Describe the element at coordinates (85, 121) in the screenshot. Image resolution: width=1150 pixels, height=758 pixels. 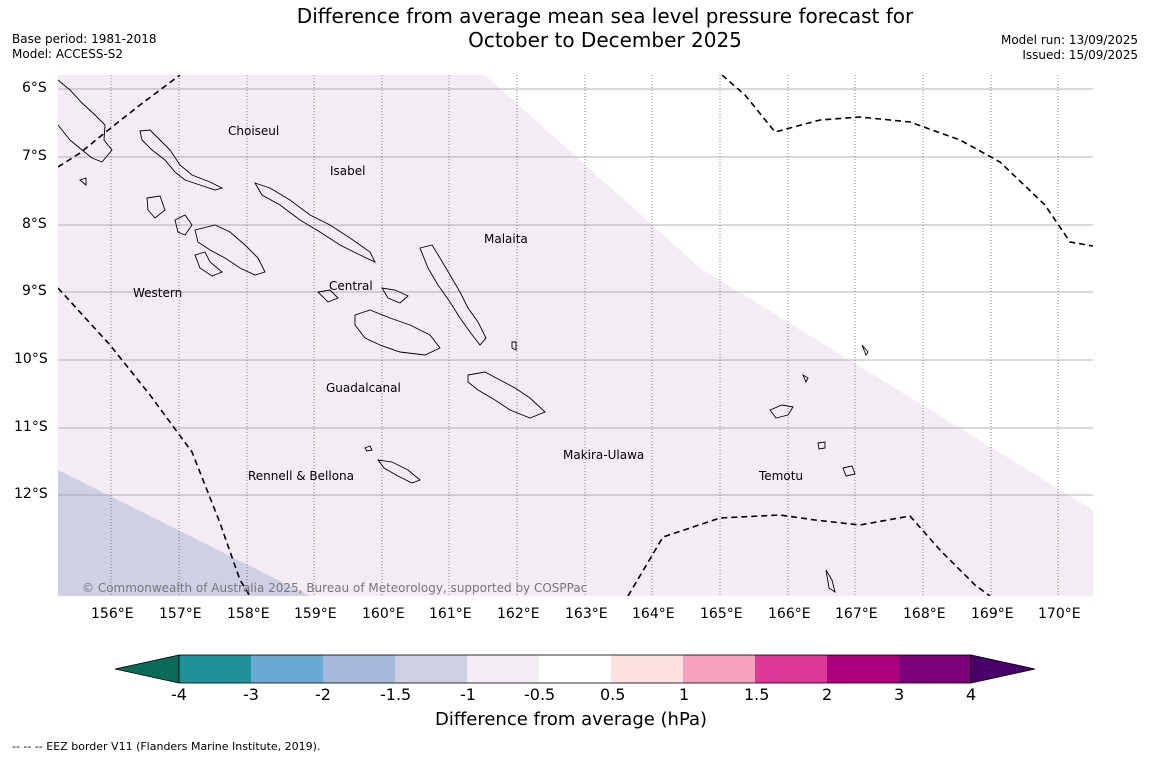
I see `bougainville-coast` at that location.